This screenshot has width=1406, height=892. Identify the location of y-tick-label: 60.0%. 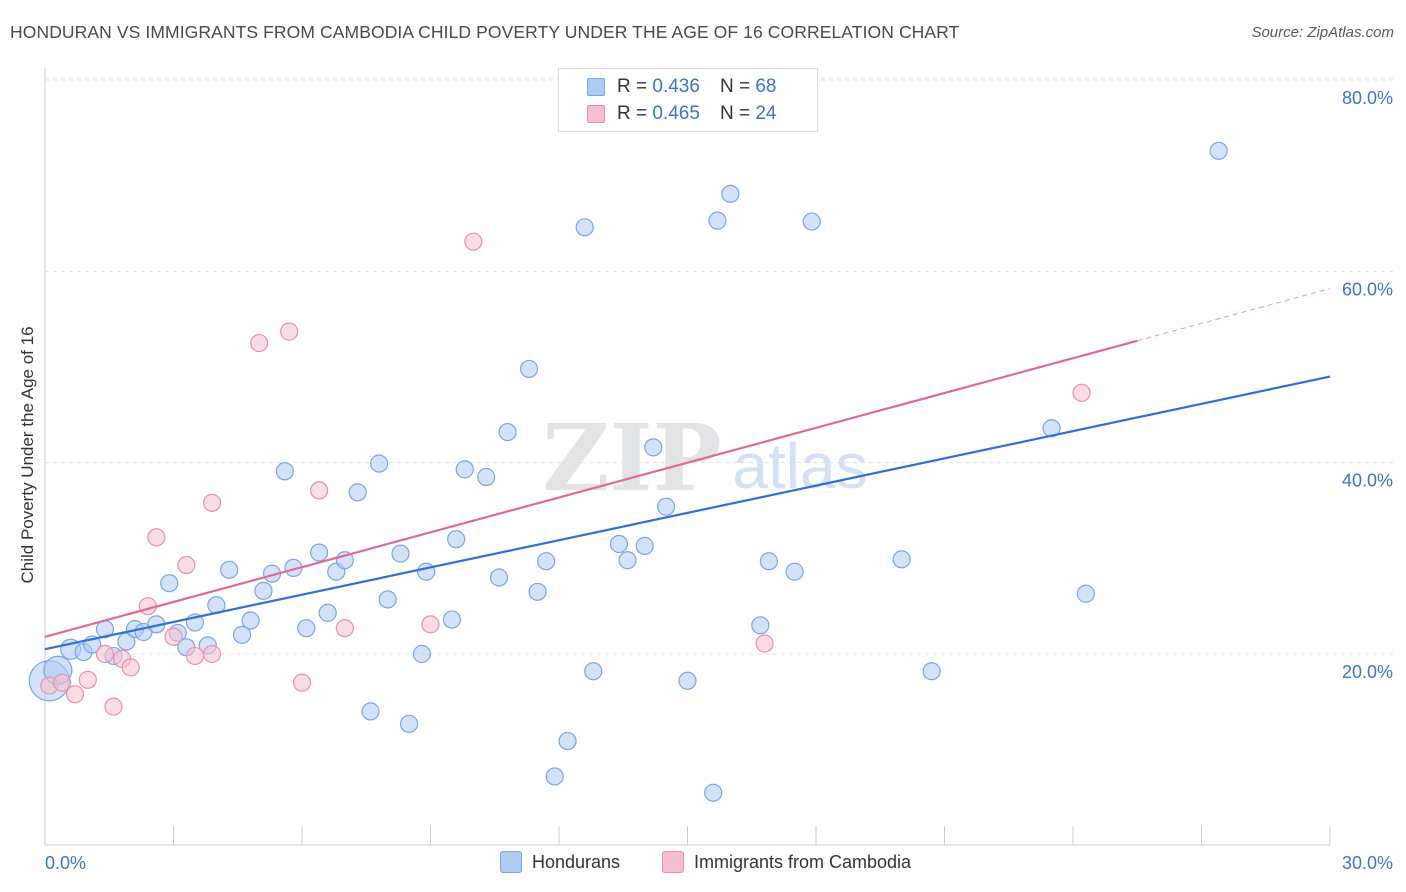
(1367, 289).